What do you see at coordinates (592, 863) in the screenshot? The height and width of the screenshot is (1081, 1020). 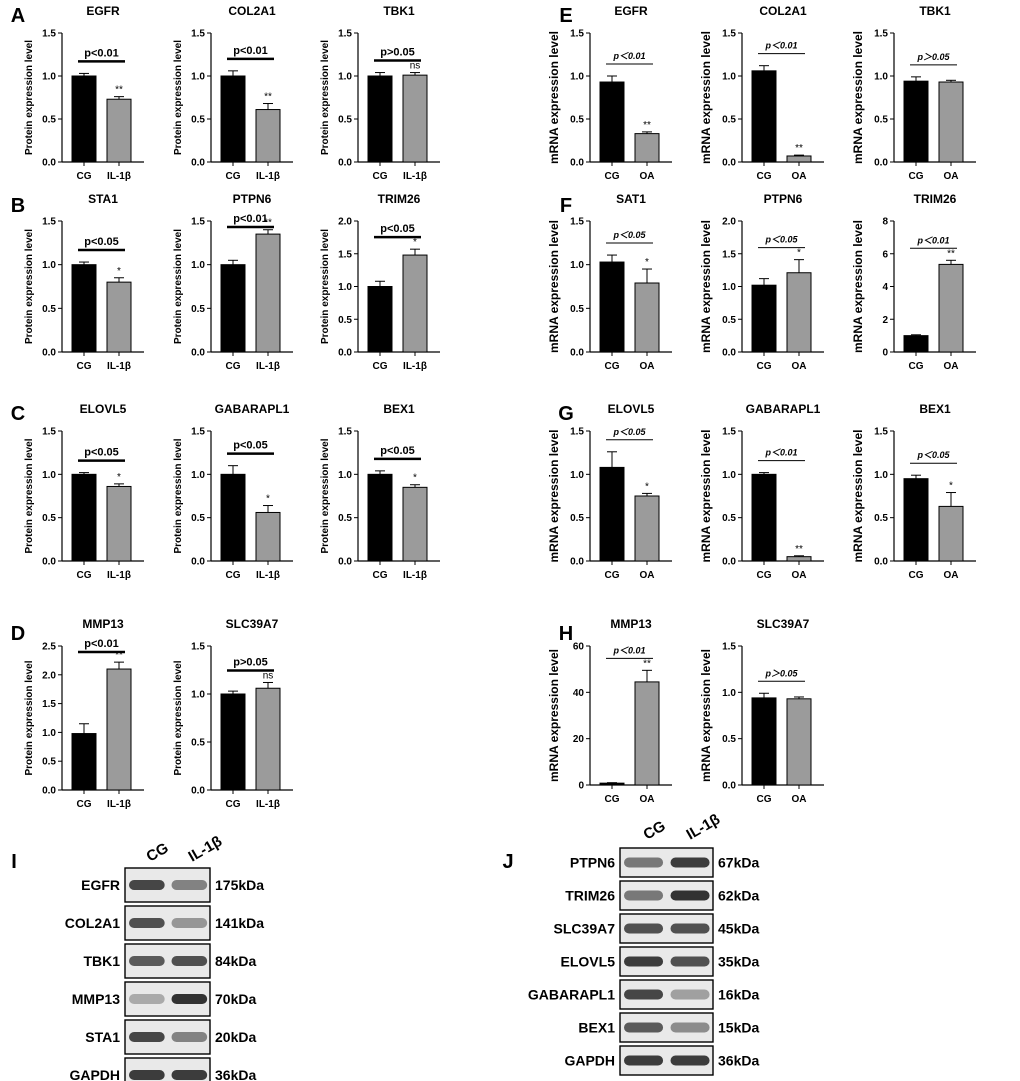 I see `blot-protein-label: PTPN6` at bounding box center [592, 863].